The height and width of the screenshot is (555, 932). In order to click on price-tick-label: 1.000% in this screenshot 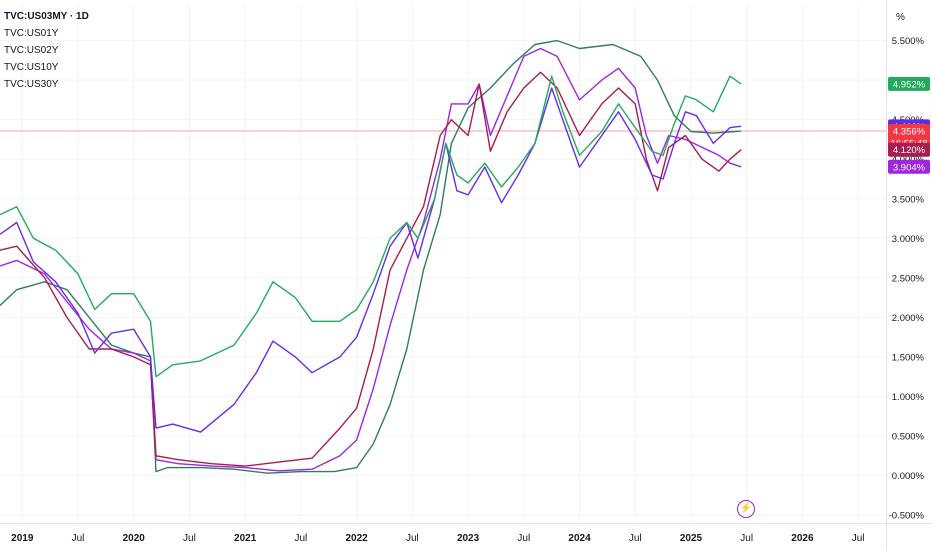, I will do `click(908, 397)`.